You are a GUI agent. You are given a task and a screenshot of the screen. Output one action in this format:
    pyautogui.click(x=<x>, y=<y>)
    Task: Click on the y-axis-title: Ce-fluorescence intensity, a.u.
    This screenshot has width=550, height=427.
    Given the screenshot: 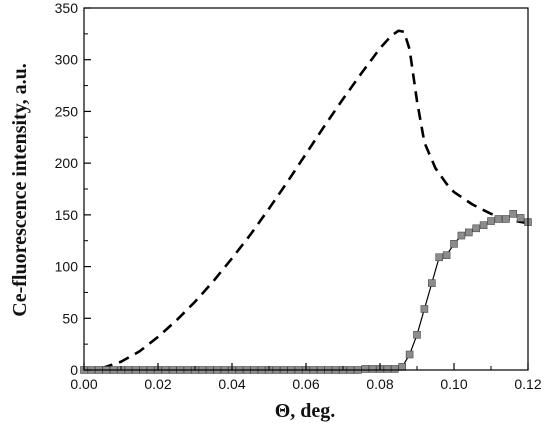 What is the action you would take?
    pyautogui.click(x=20, y=190)
    